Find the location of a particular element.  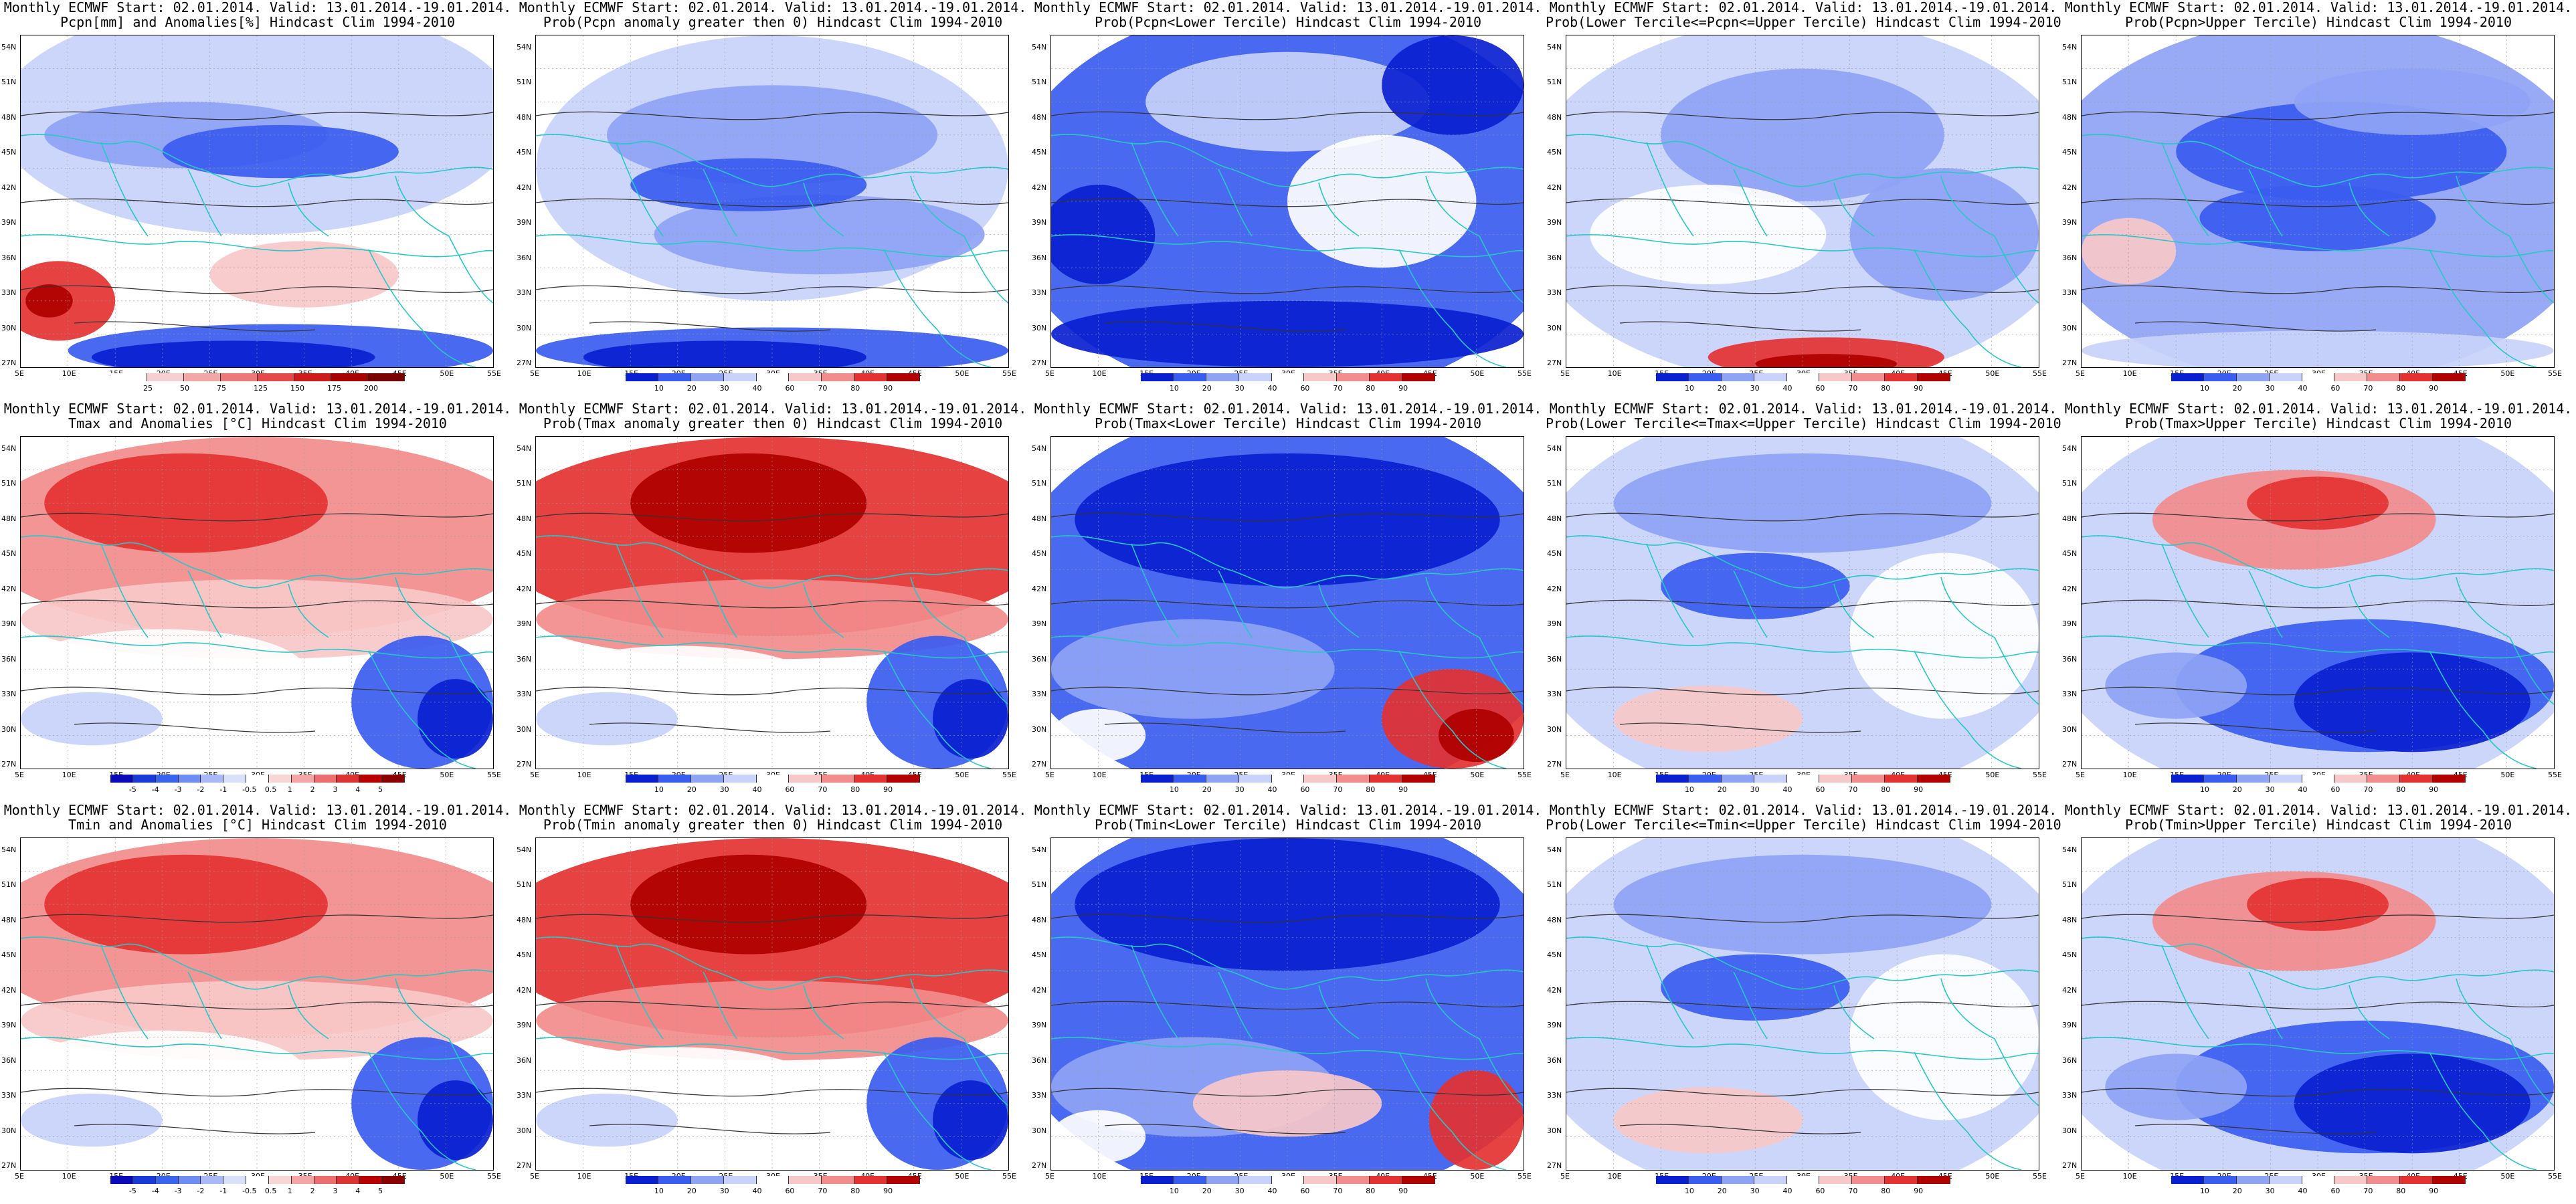

colorbar-tick-label: 20 is located at coordinates (1207, 789).